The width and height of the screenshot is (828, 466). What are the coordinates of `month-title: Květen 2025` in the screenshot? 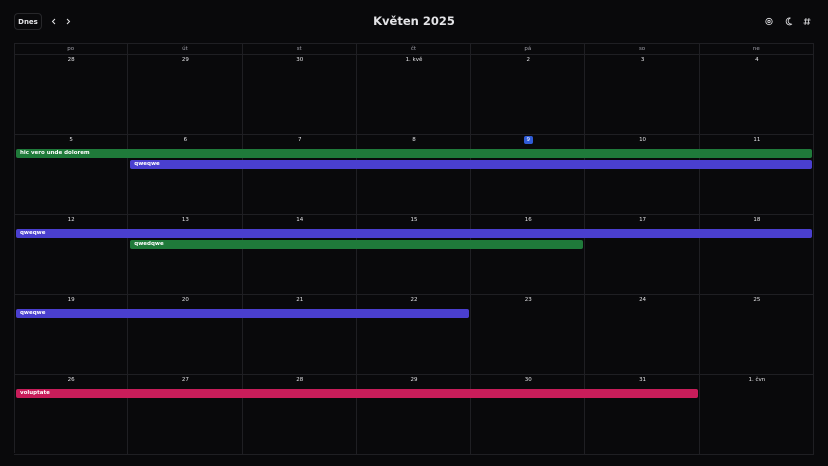 It's located at (414, 21).